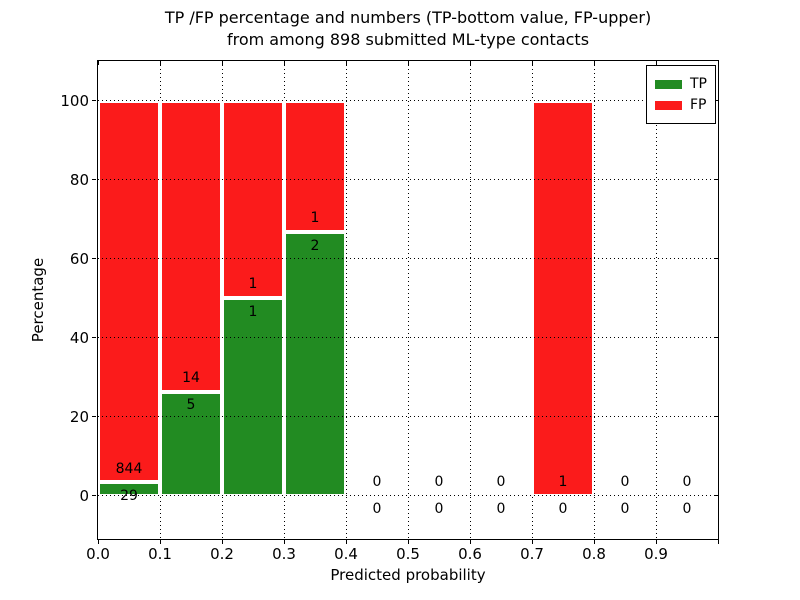 The height and width of the screenshot is (600, 800). I want to click on x-tick-label: 0.3, so click(284, 554).